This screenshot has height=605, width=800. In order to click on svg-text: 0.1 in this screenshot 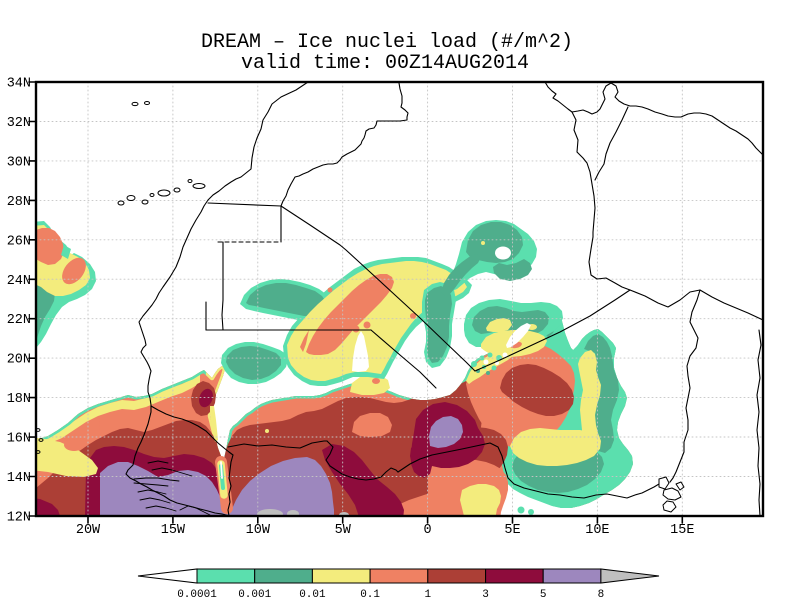, I will do `click(370, 594)`.